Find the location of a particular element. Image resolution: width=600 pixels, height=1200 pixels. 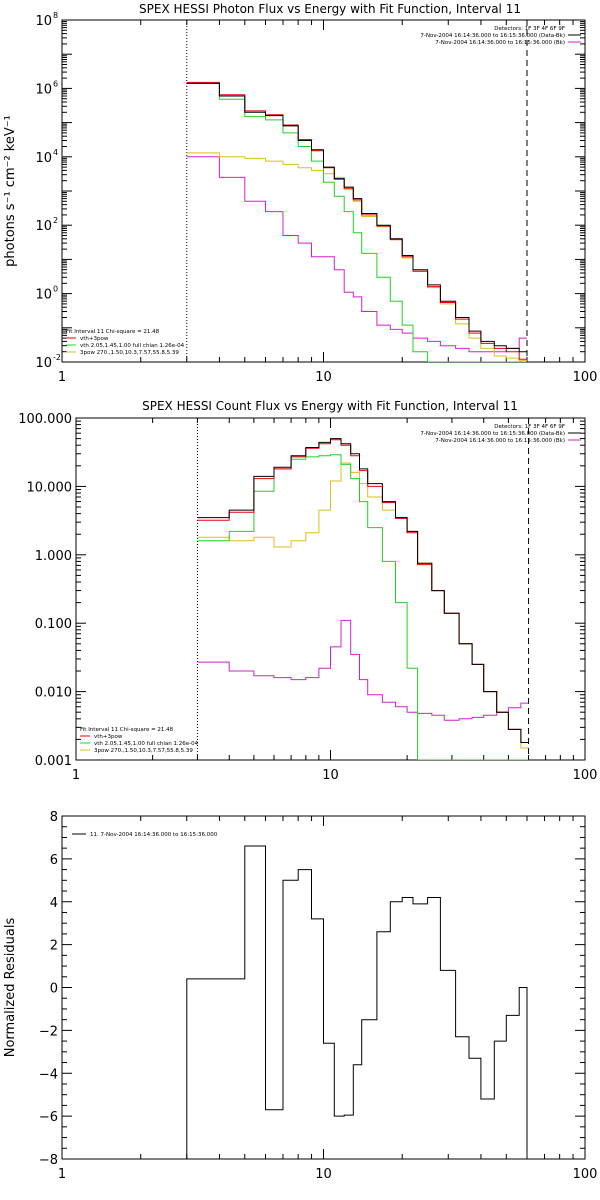

y-tick-label: 6 is located at coordinates (54, 860).